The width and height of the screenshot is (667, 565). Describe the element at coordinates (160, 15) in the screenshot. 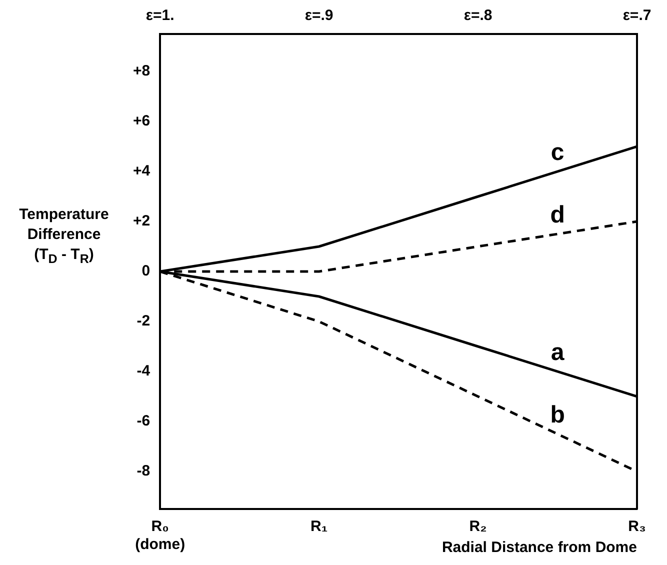

I see `x2-tick-label: ε=1.` at that location.